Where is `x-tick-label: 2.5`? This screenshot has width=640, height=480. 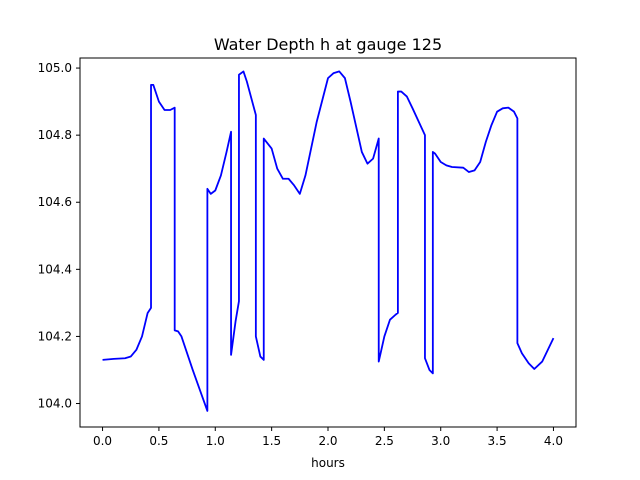 x-tick-label: 2.5 is located at coordinates (384, 441).